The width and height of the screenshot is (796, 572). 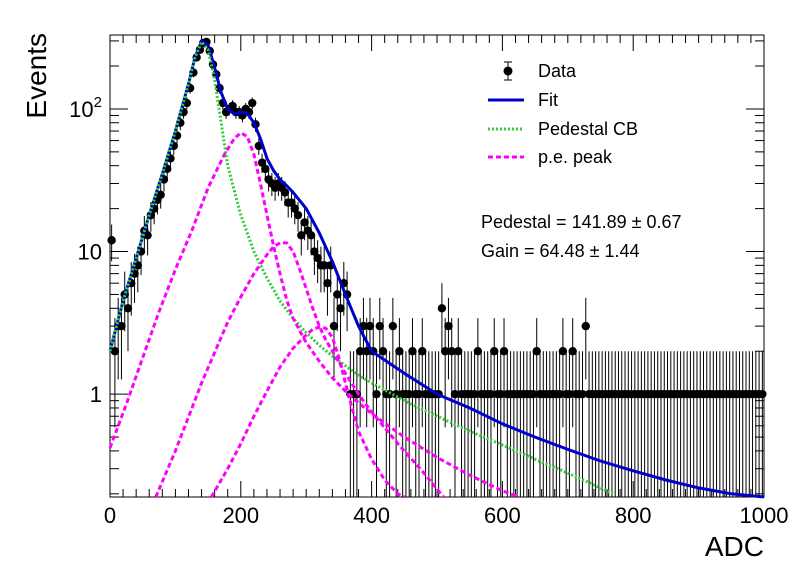 What do you see at coordinates (85, 108) in the screenshot?
I see `y-tick-label: 102` at bounding box center [85, 108].